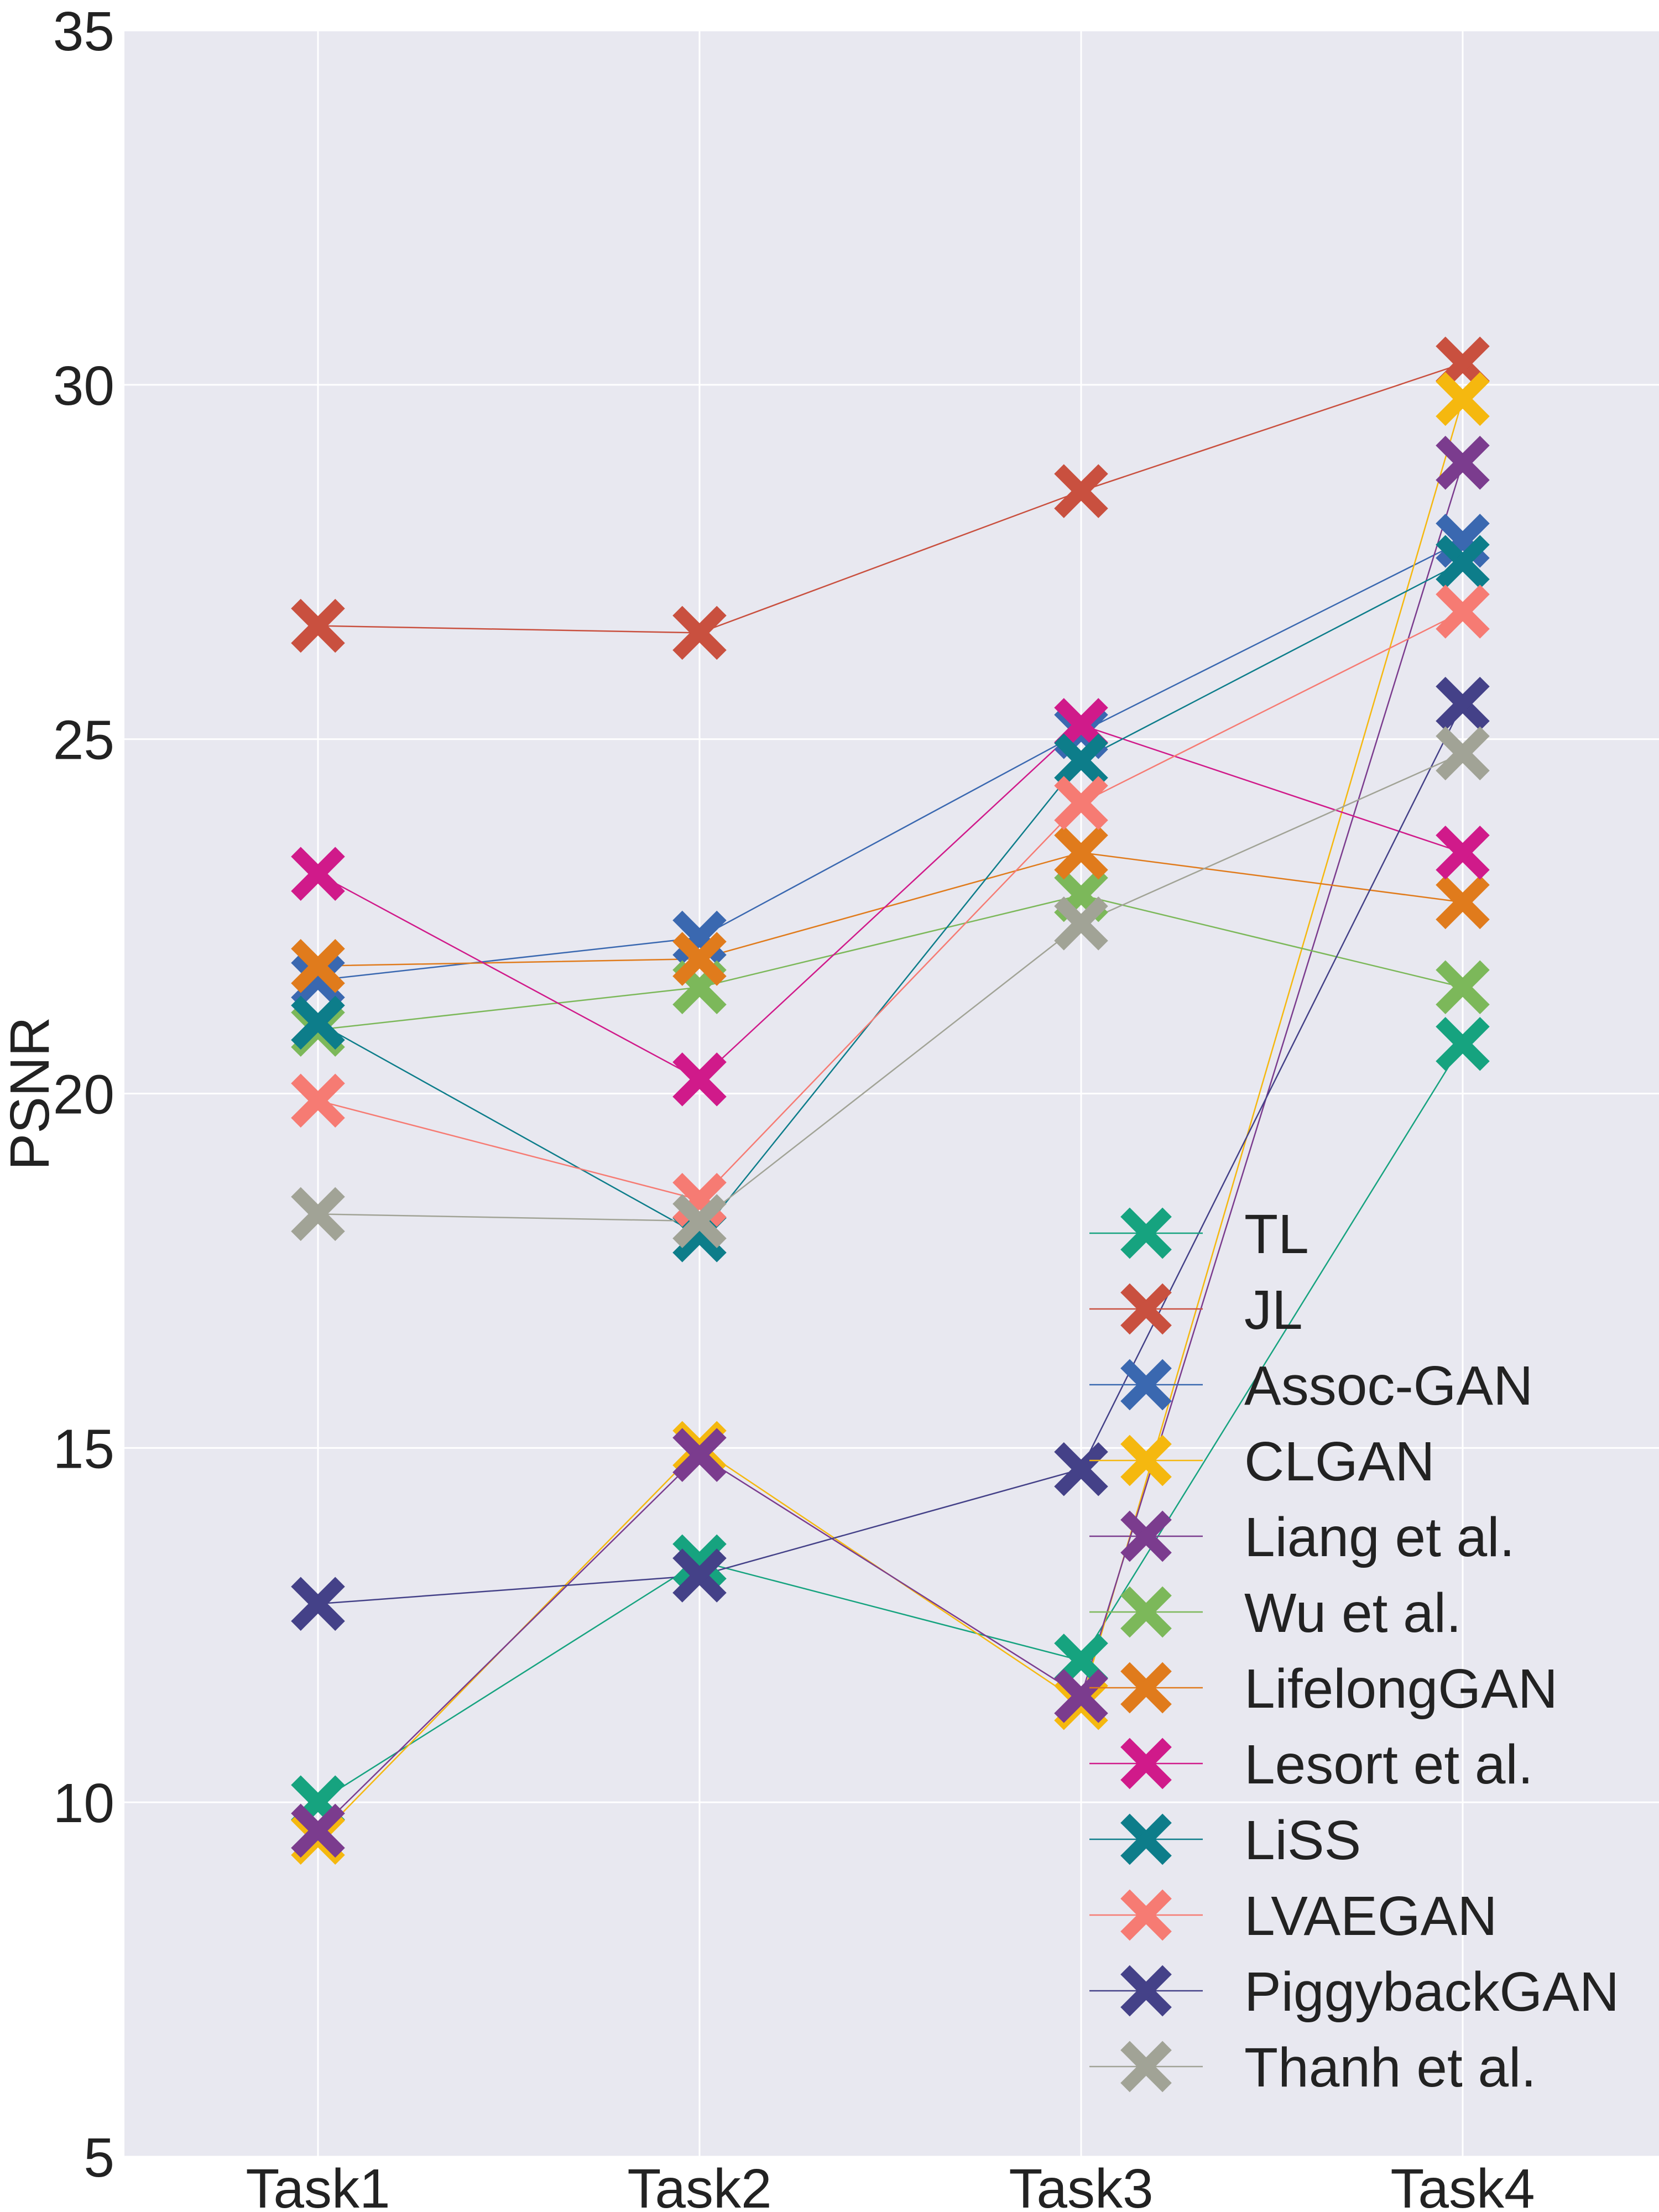 This screenshot has width=1659, height=2212. Describe the element at coordinates (84, 740) in the screenshot. I see `y-tick-label-25: 25` at that location.